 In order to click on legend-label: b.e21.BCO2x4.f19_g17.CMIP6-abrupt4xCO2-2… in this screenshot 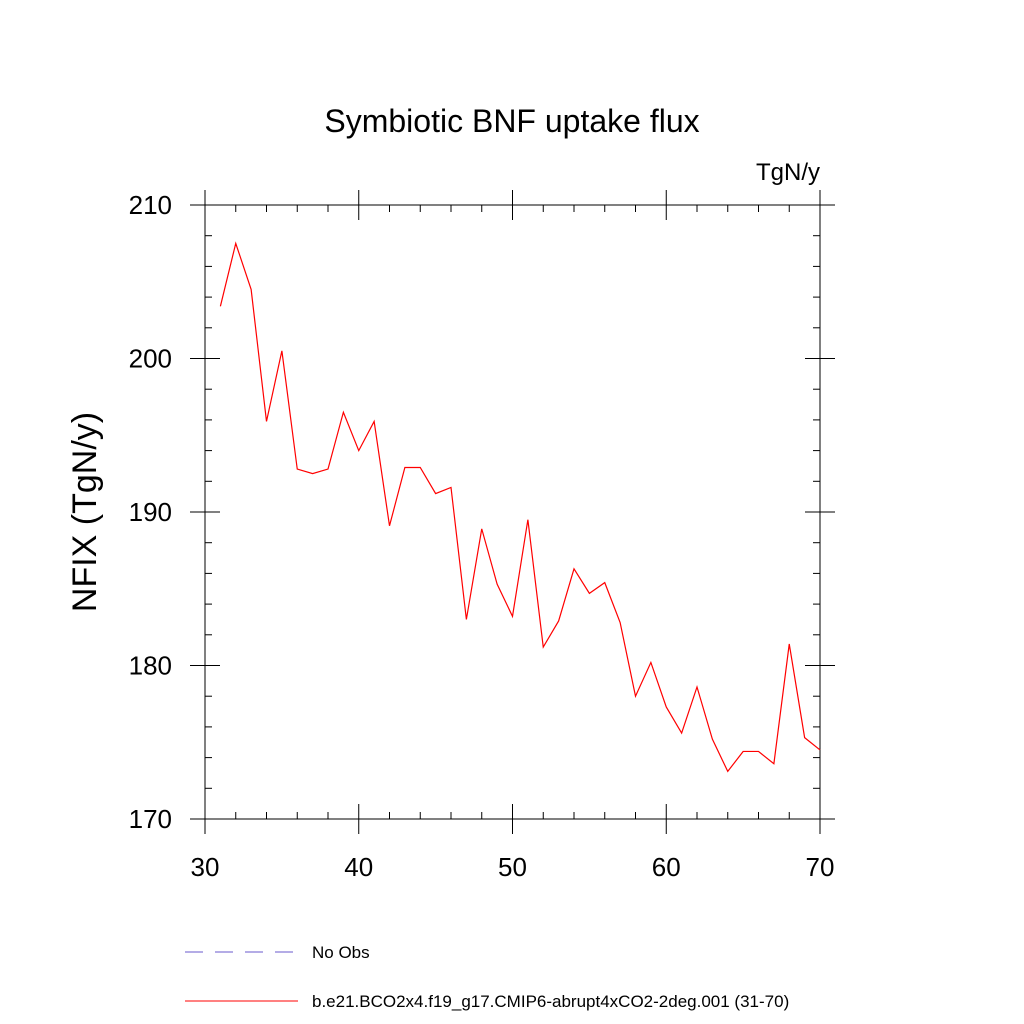, I will do `click(550, 1001)`.